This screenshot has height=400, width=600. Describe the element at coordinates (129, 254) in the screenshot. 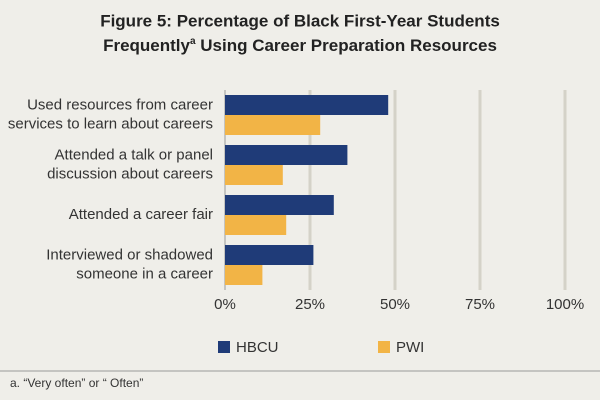

I see `y-tick-label: Interviewed or shadowed` at that location.